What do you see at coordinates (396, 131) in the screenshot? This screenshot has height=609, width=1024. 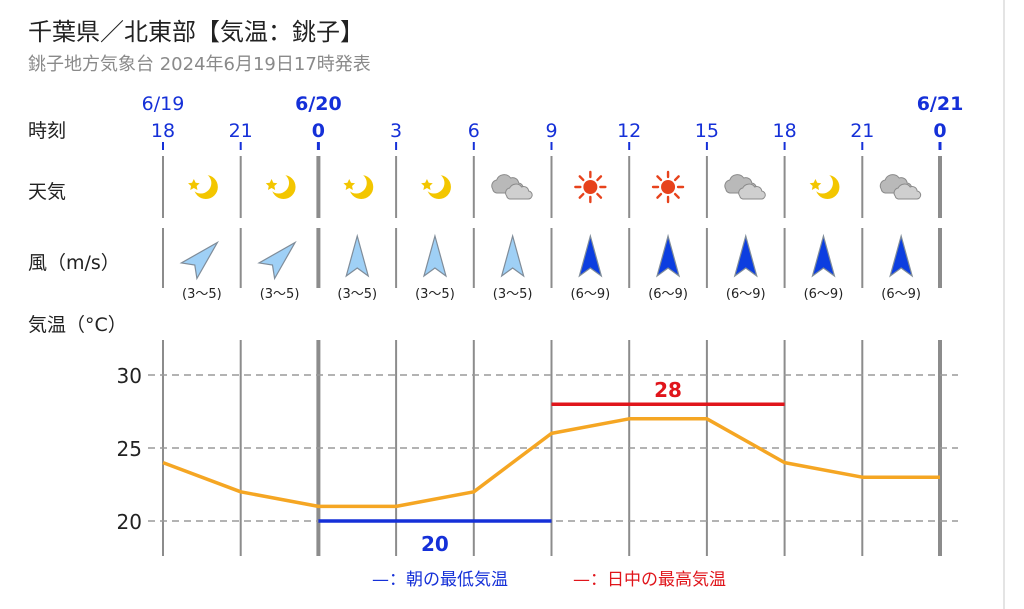 I see `hour-label: 3` at bounding box center [396, 131].